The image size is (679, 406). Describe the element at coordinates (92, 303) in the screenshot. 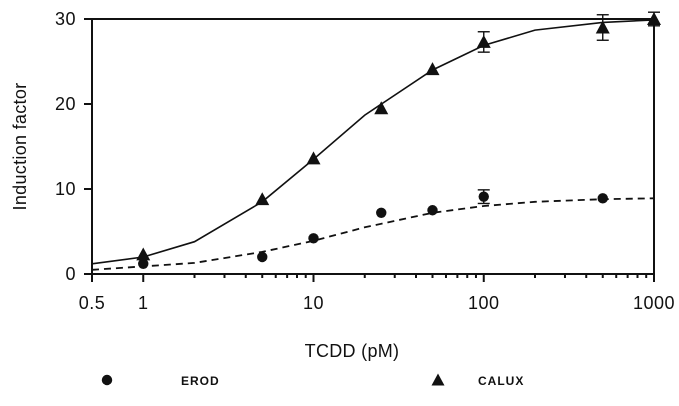

I see `x-tick-label: 0.5` at that location.